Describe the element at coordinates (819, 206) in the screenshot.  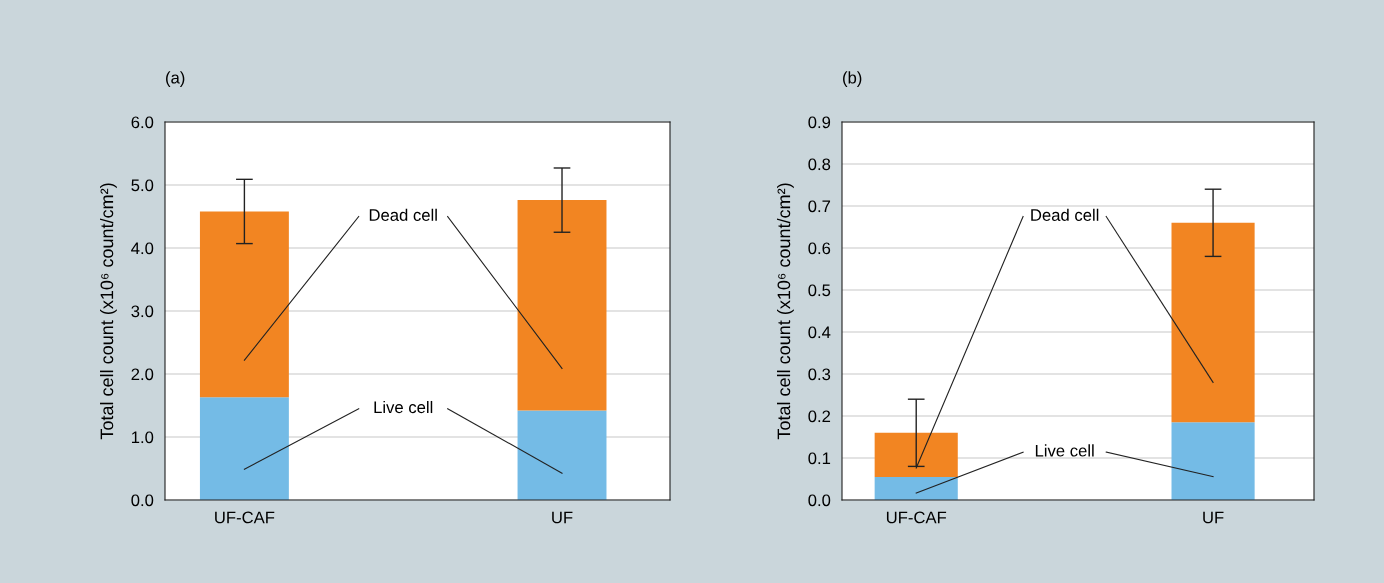
I see `y-tick-label: 0.7` at that location.